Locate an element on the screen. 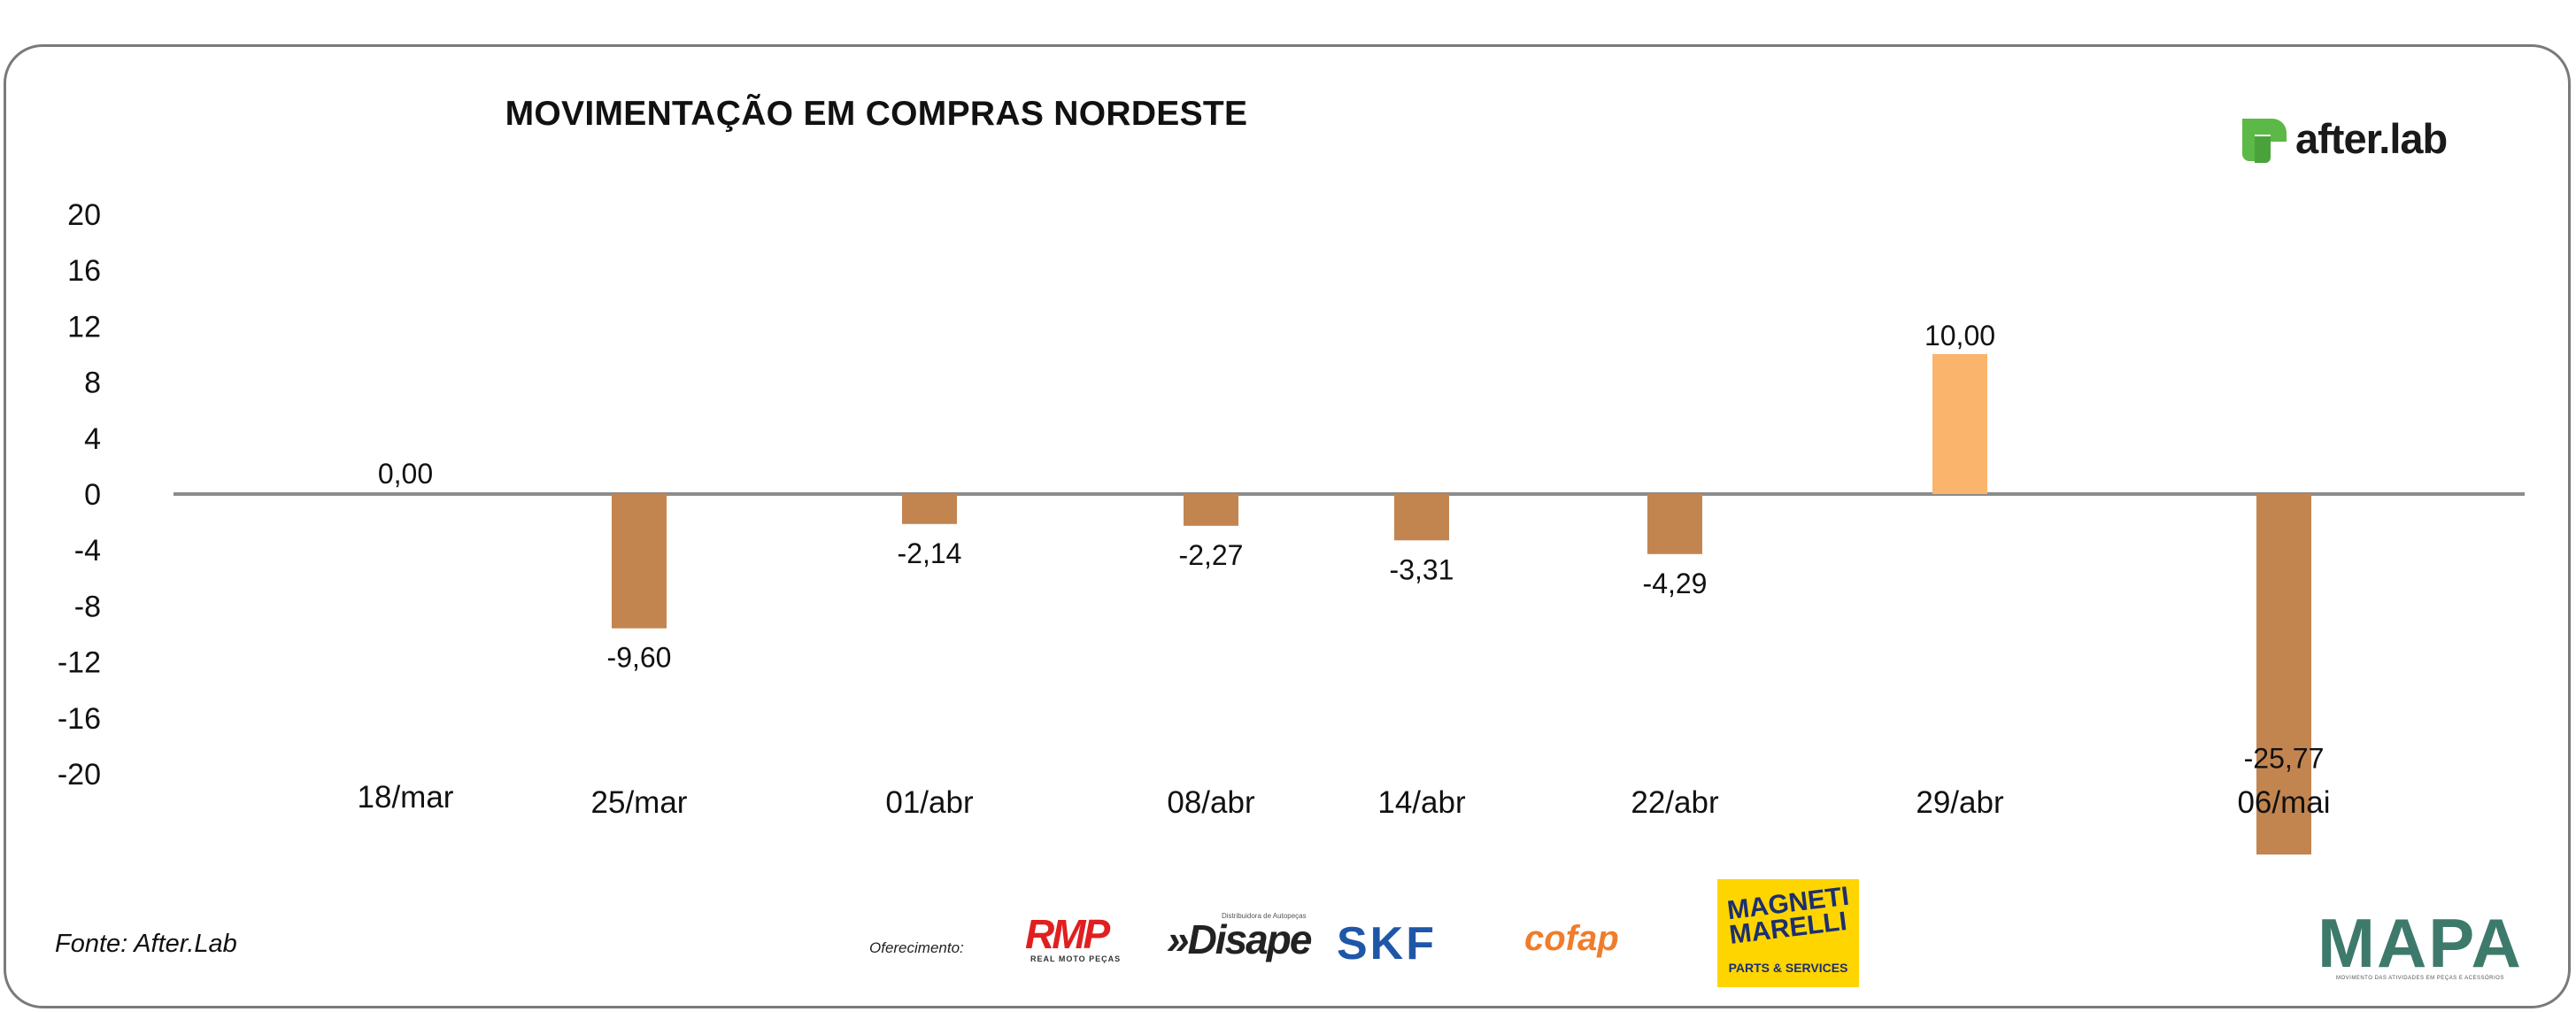 This screenshot has width=2576, height=1012. x-category-label: 01/abr is located at coordinates (929, 802).